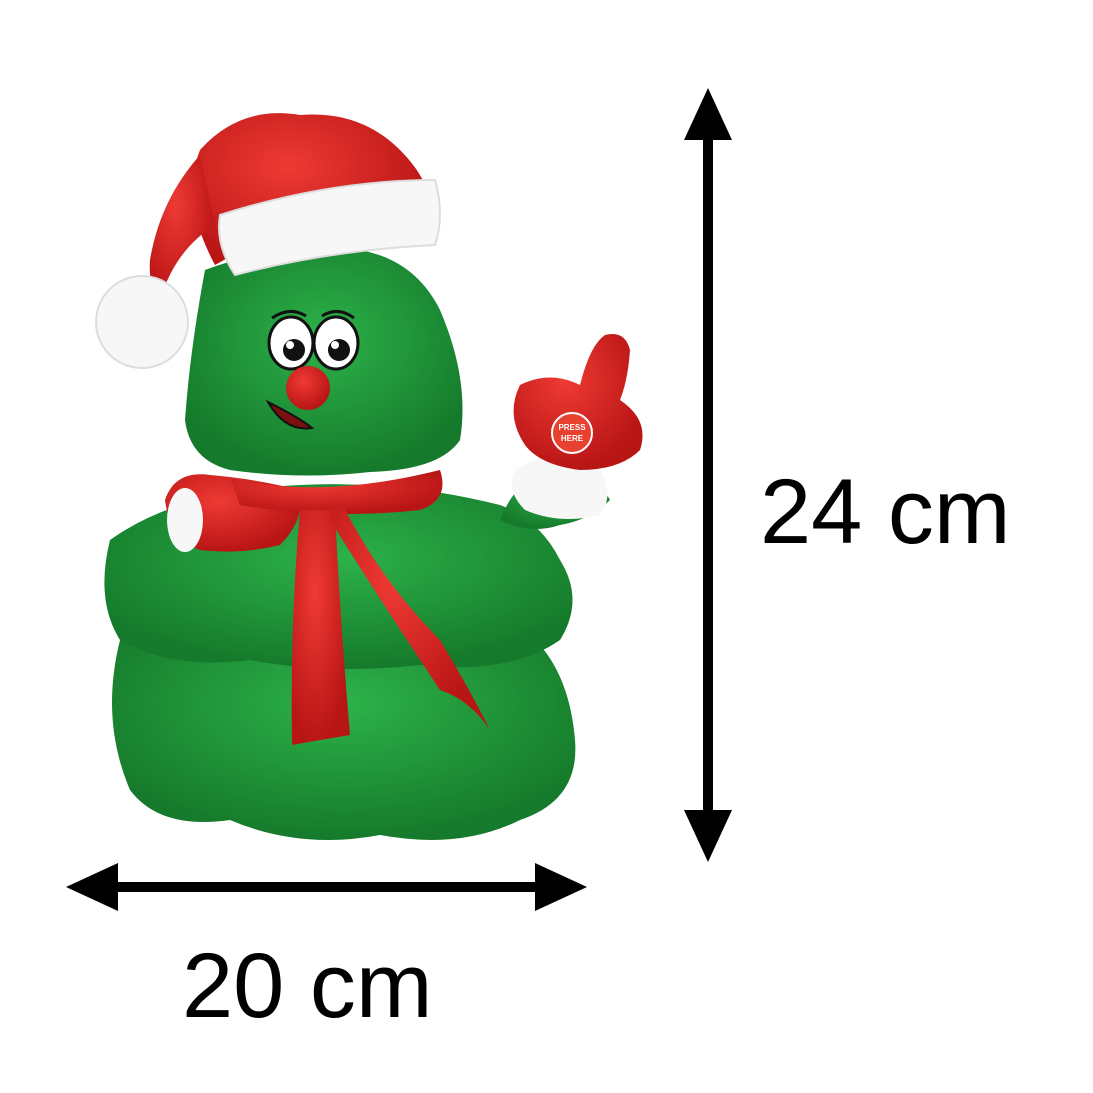 Image resolution: width=1093 pixels, height=1093 pixels. What do you see at coordinates (308, 388) in the screenshot?
I see `nose` at bounding box center [308, 388].